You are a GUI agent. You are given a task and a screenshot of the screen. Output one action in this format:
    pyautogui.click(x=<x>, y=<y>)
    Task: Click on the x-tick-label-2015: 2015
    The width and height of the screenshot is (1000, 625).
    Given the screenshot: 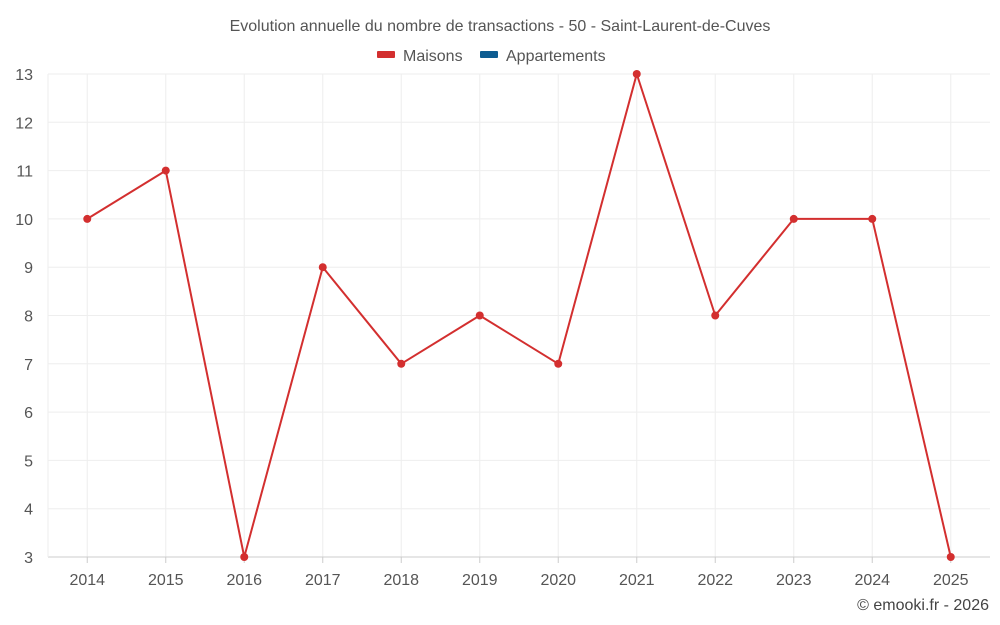 What is the action you would take?
    pyautogui.click(x=166, y=580)
    